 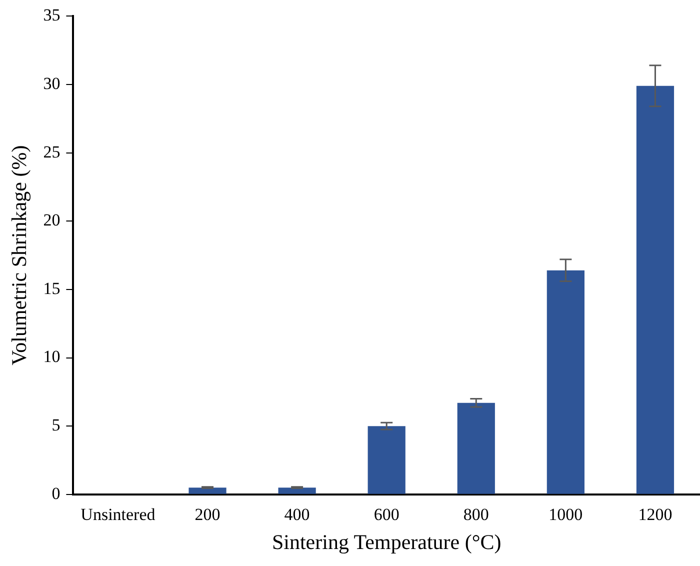 What do you see at coordinates (51, 15) in the screenshot?
I see `y-tick-label: 35` at bounding box center [51, 15].